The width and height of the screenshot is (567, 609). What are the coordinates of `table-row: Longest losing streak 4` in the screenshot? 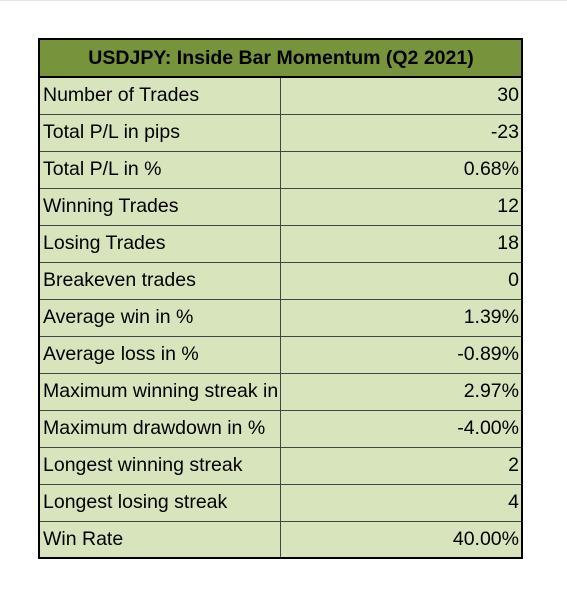 It's located at (280, 502).